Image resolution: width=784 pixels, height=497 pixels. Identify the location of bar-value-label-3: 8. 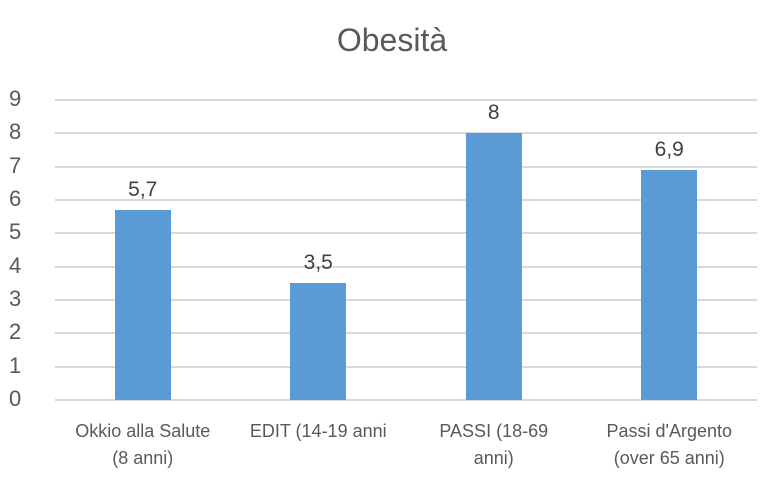
(493, 113).